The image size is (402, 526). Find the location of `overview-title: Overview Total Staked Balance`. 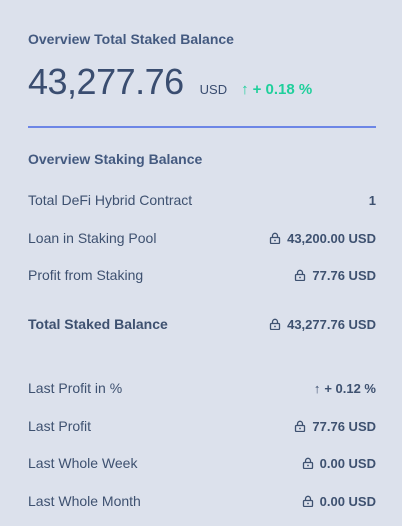

overview-title: Overview Total Staked Balance is located at coordinates (131, 39).